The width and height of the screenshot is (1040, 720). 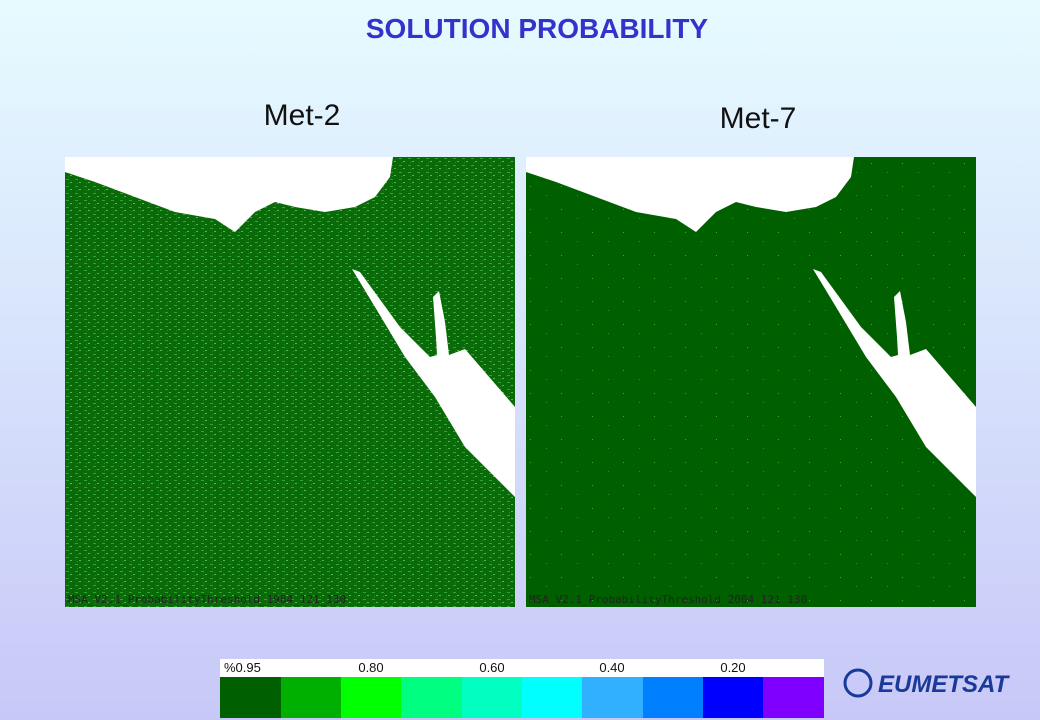 I want to click on panel-label: Met-2, so click(x=302, y=115).